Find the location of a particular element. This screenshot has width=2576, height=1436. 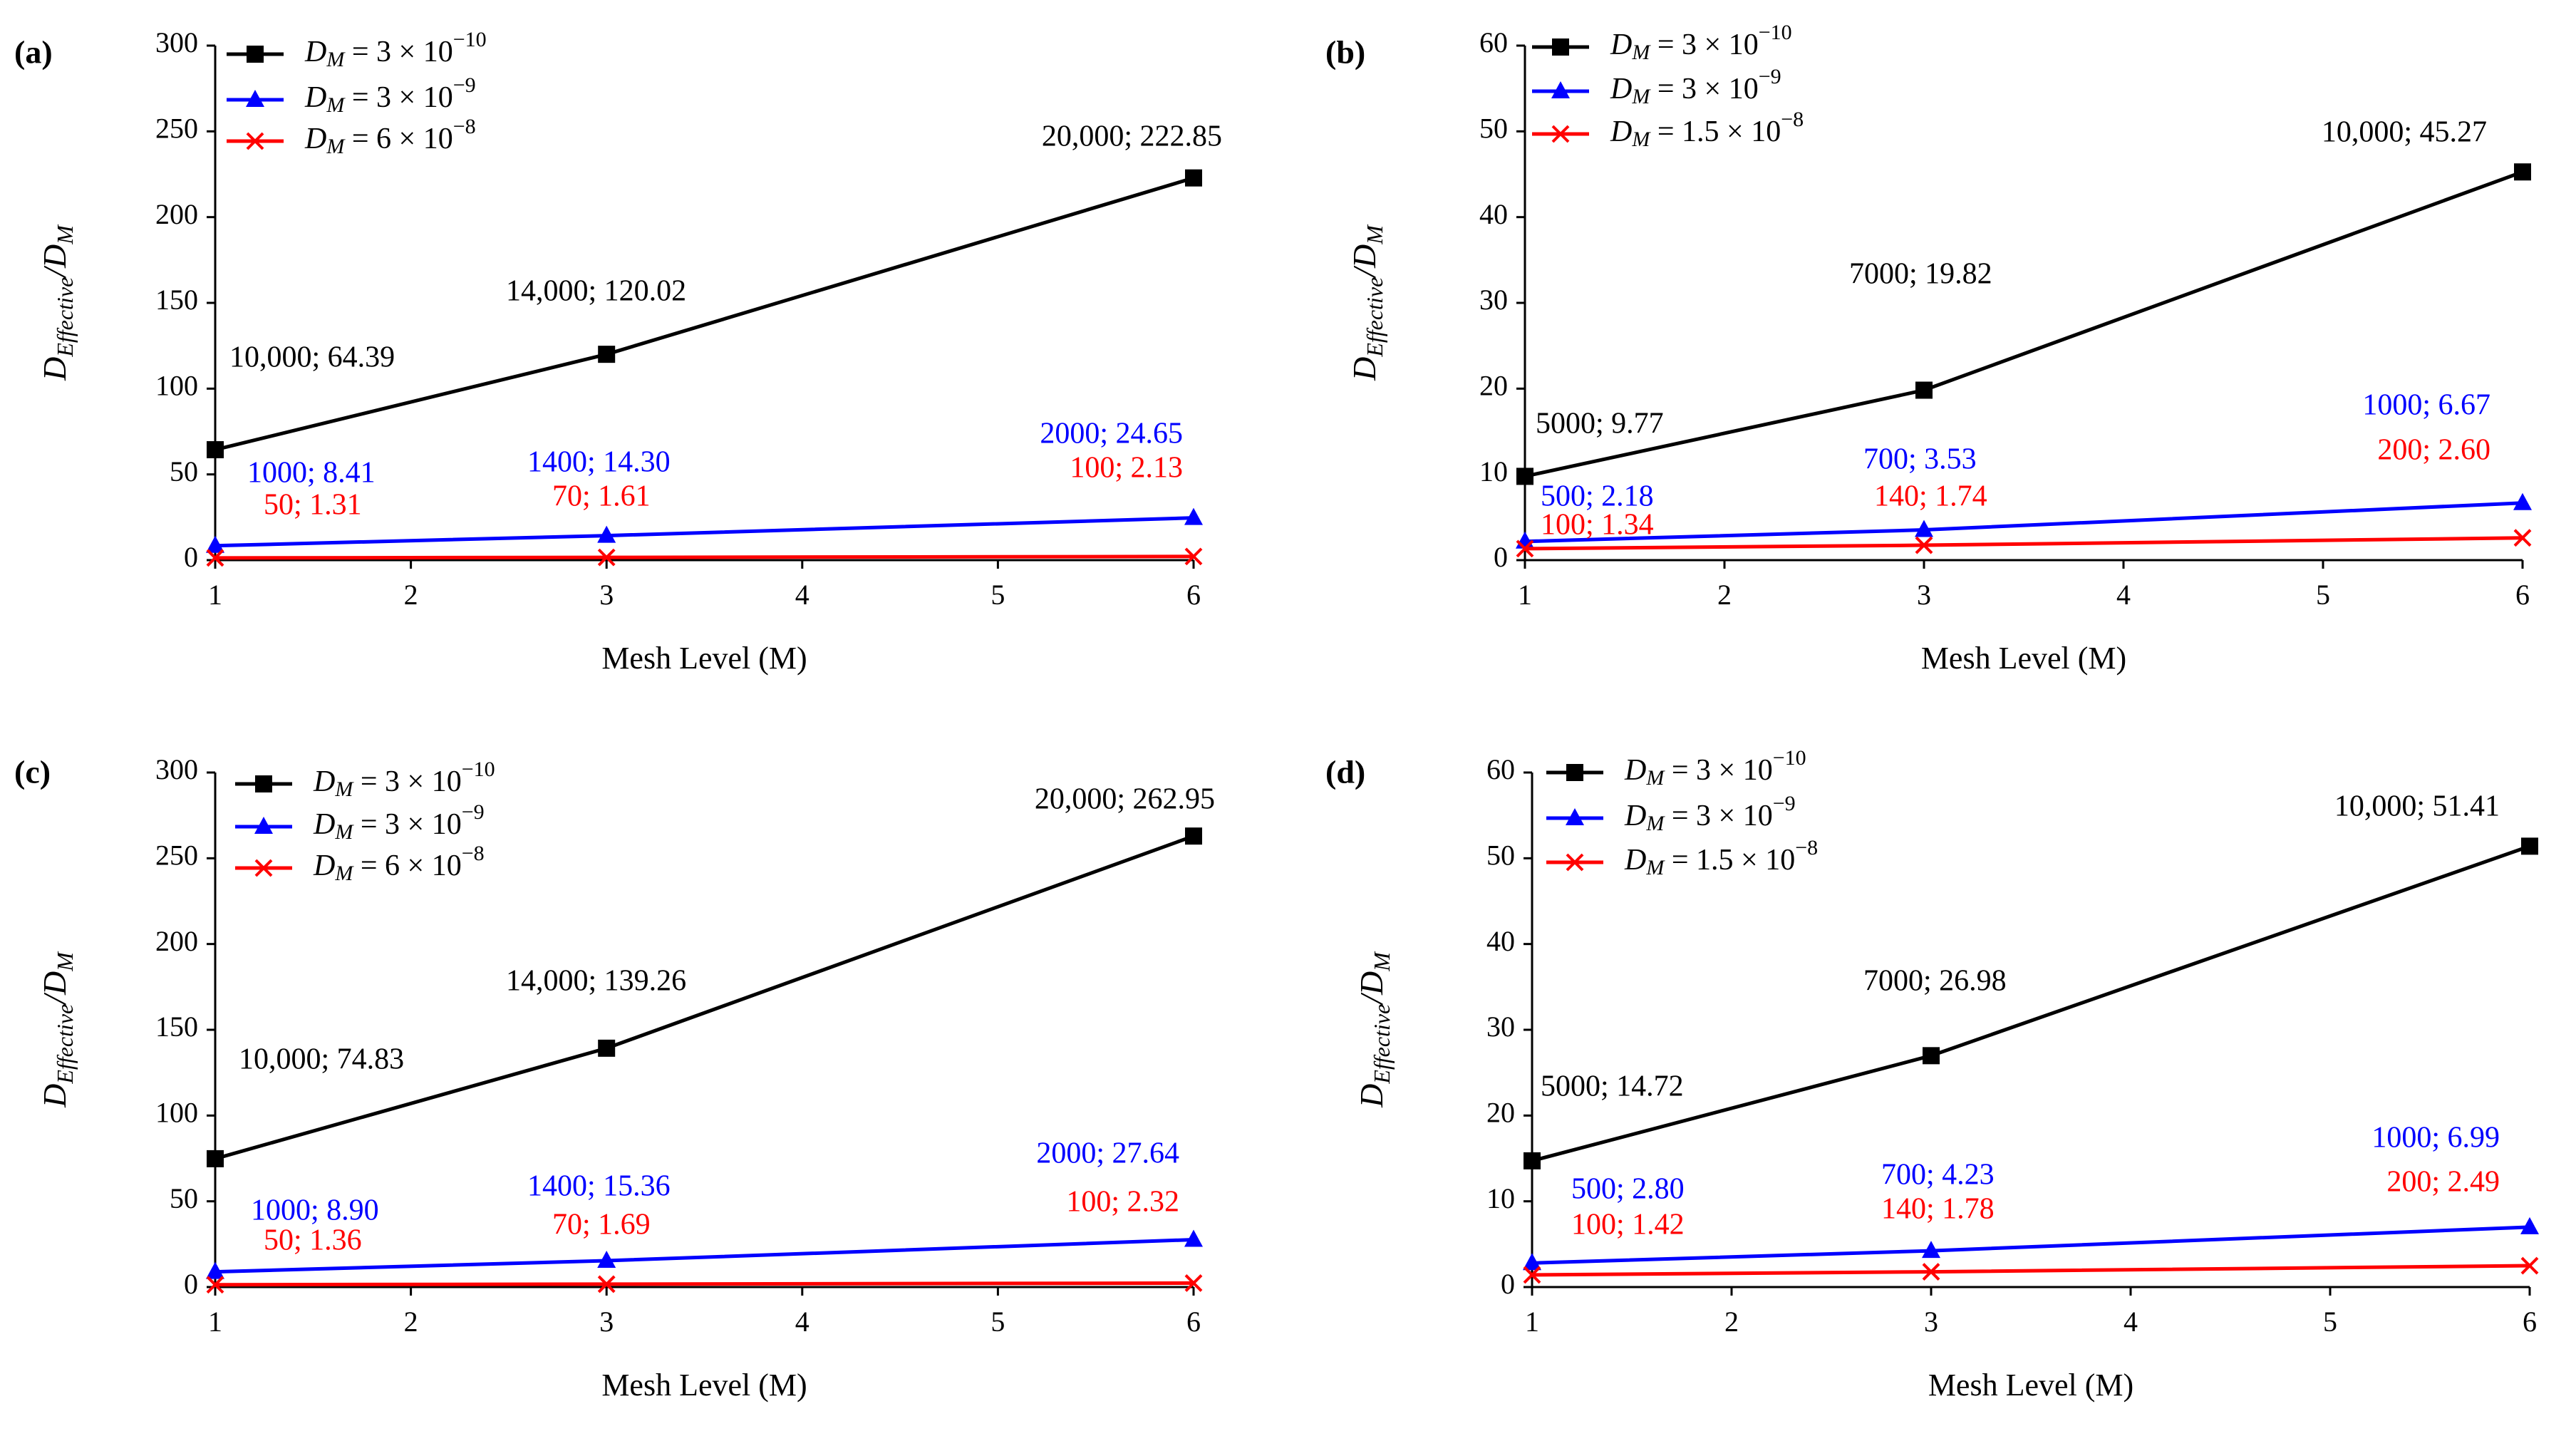

y-axis-label: DEffective/DM is located at coordinates (57, 1029).